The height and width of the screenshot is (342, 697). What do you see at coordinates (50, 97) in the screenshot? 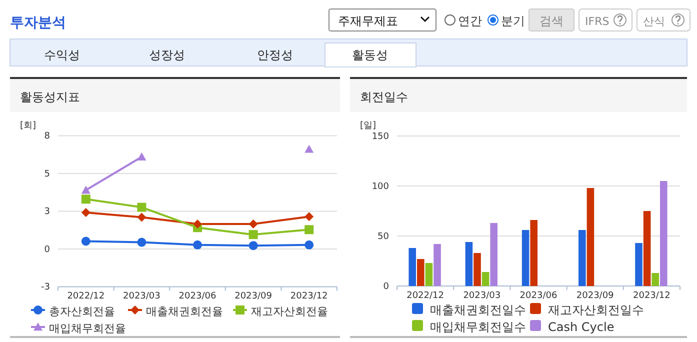
I see `chart-title: 활동성지표` at bounding box center [50, 97].